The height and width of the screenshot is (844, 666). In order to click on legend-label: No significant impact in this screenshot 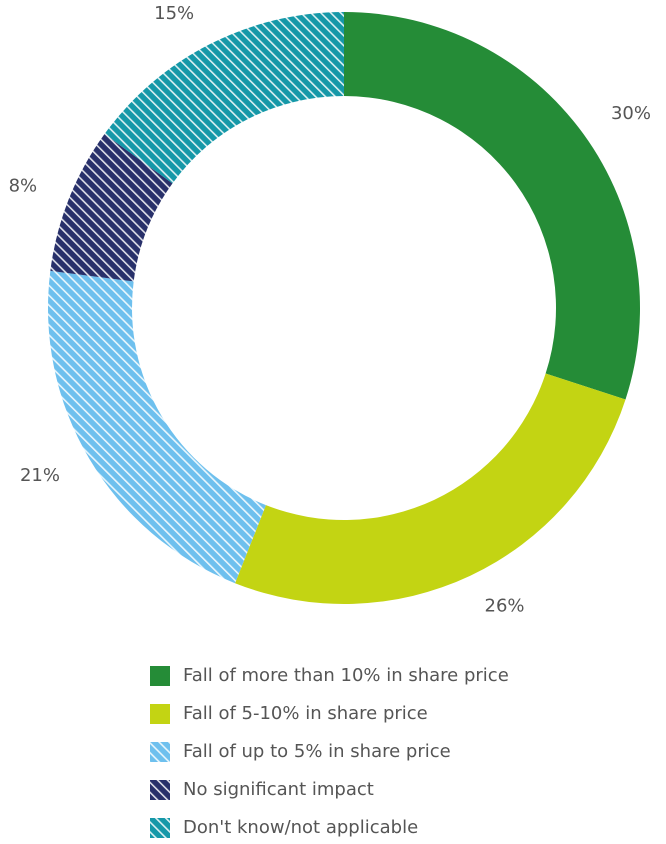, I will do `click(278, 789)`.